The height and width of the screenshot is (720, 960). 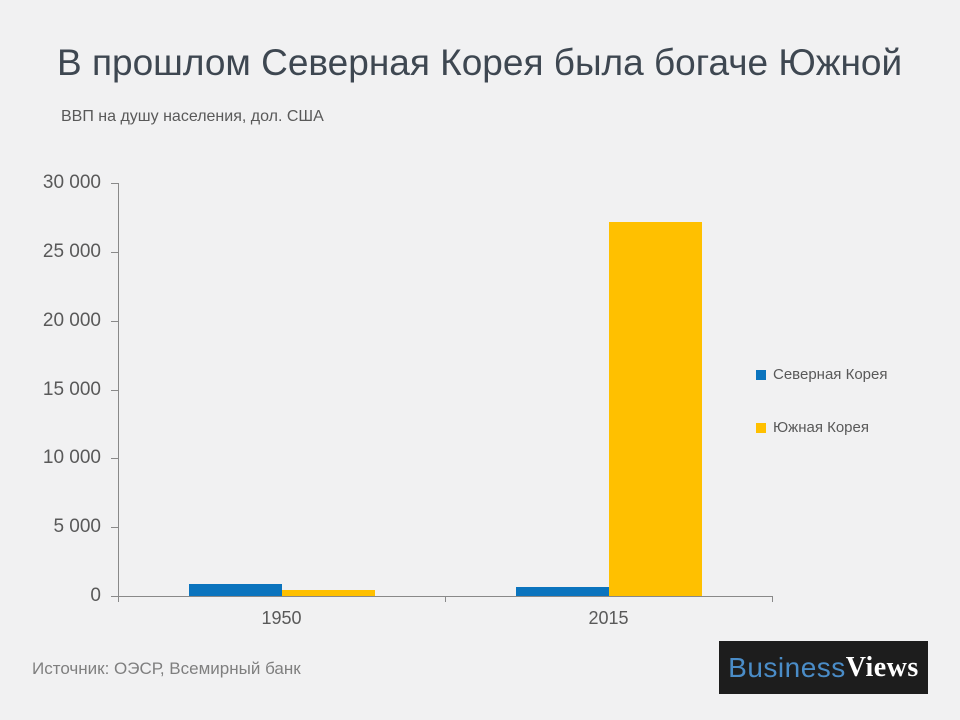 What do you see at coordinates (882, 667) in the screenshot?
I see `logo-text-views: Views` at bounding box center [882, 667].